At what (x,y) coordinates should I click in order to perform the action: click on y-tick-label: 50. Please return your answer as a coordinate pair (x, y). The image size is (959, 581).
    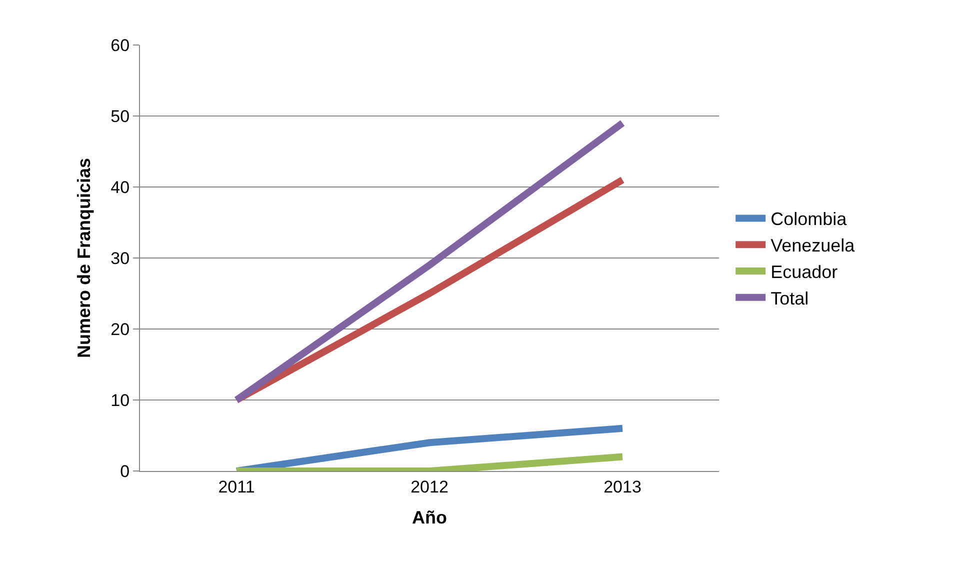
    Looking at the image, I should click on (120, 116).